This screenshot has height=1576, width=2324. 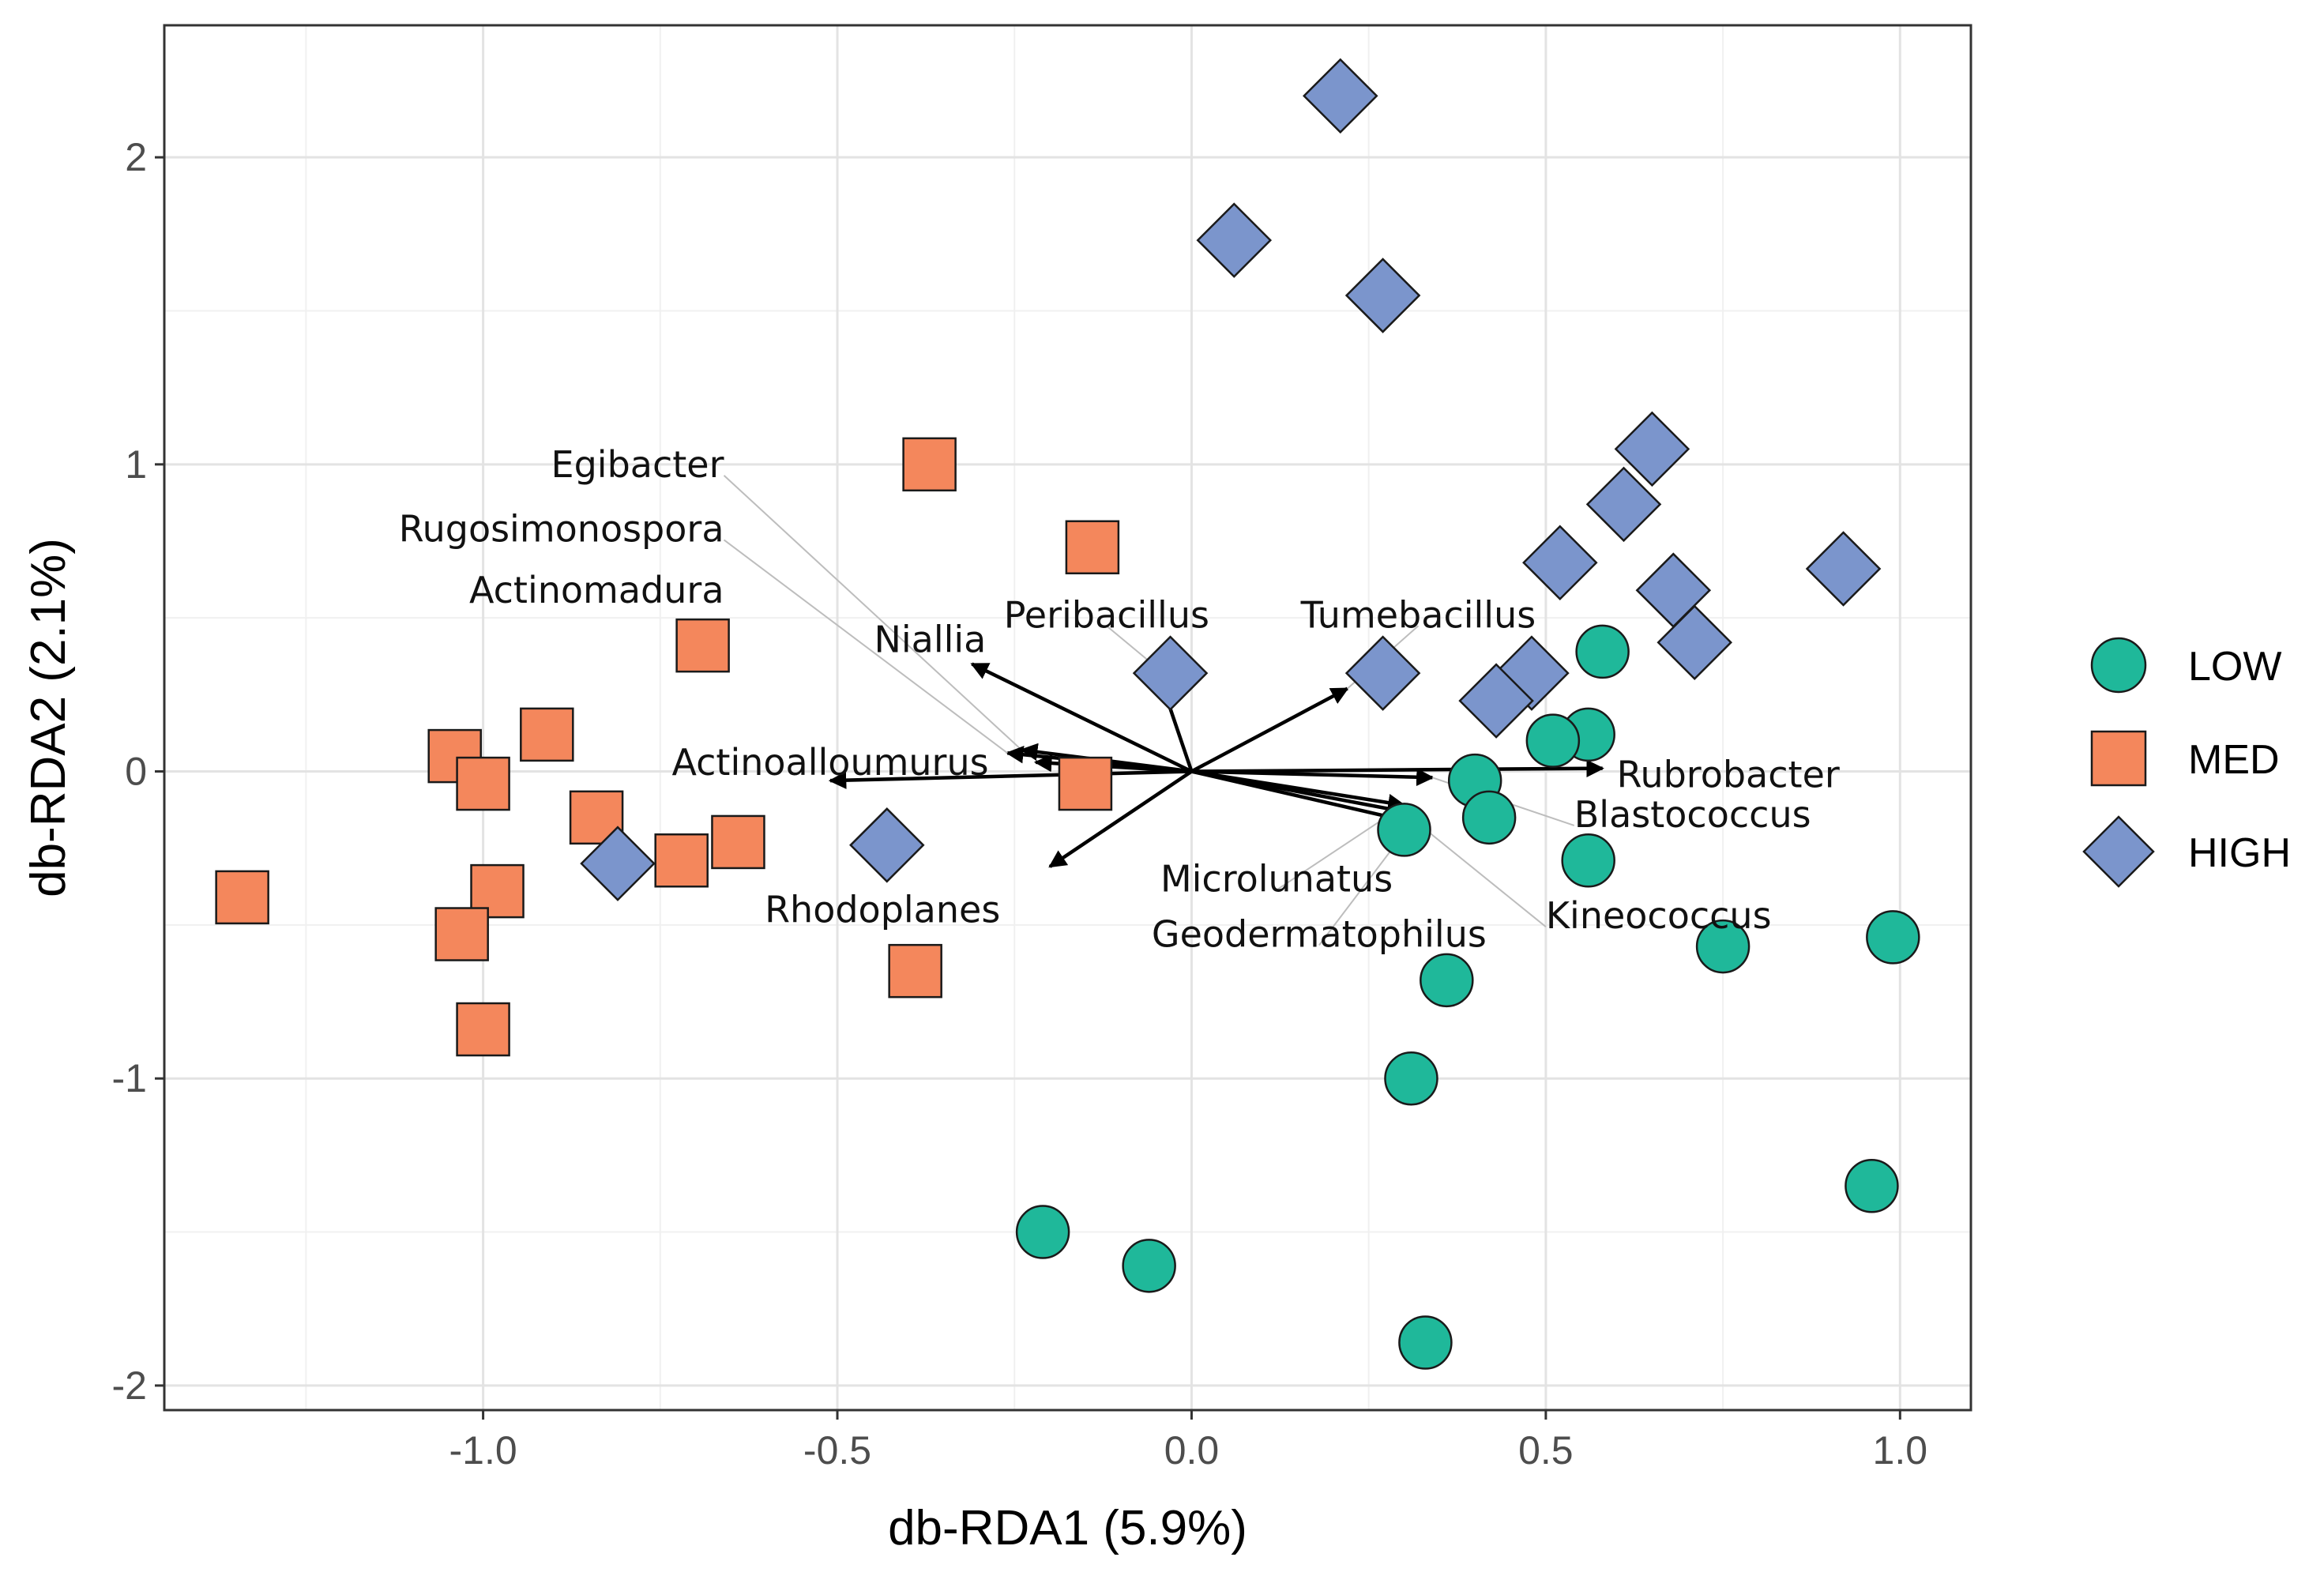 What do you see at coordinates (136, 157) in the screenshot?
I see `y-tick-label: 2` at bounding box center [136, 157].